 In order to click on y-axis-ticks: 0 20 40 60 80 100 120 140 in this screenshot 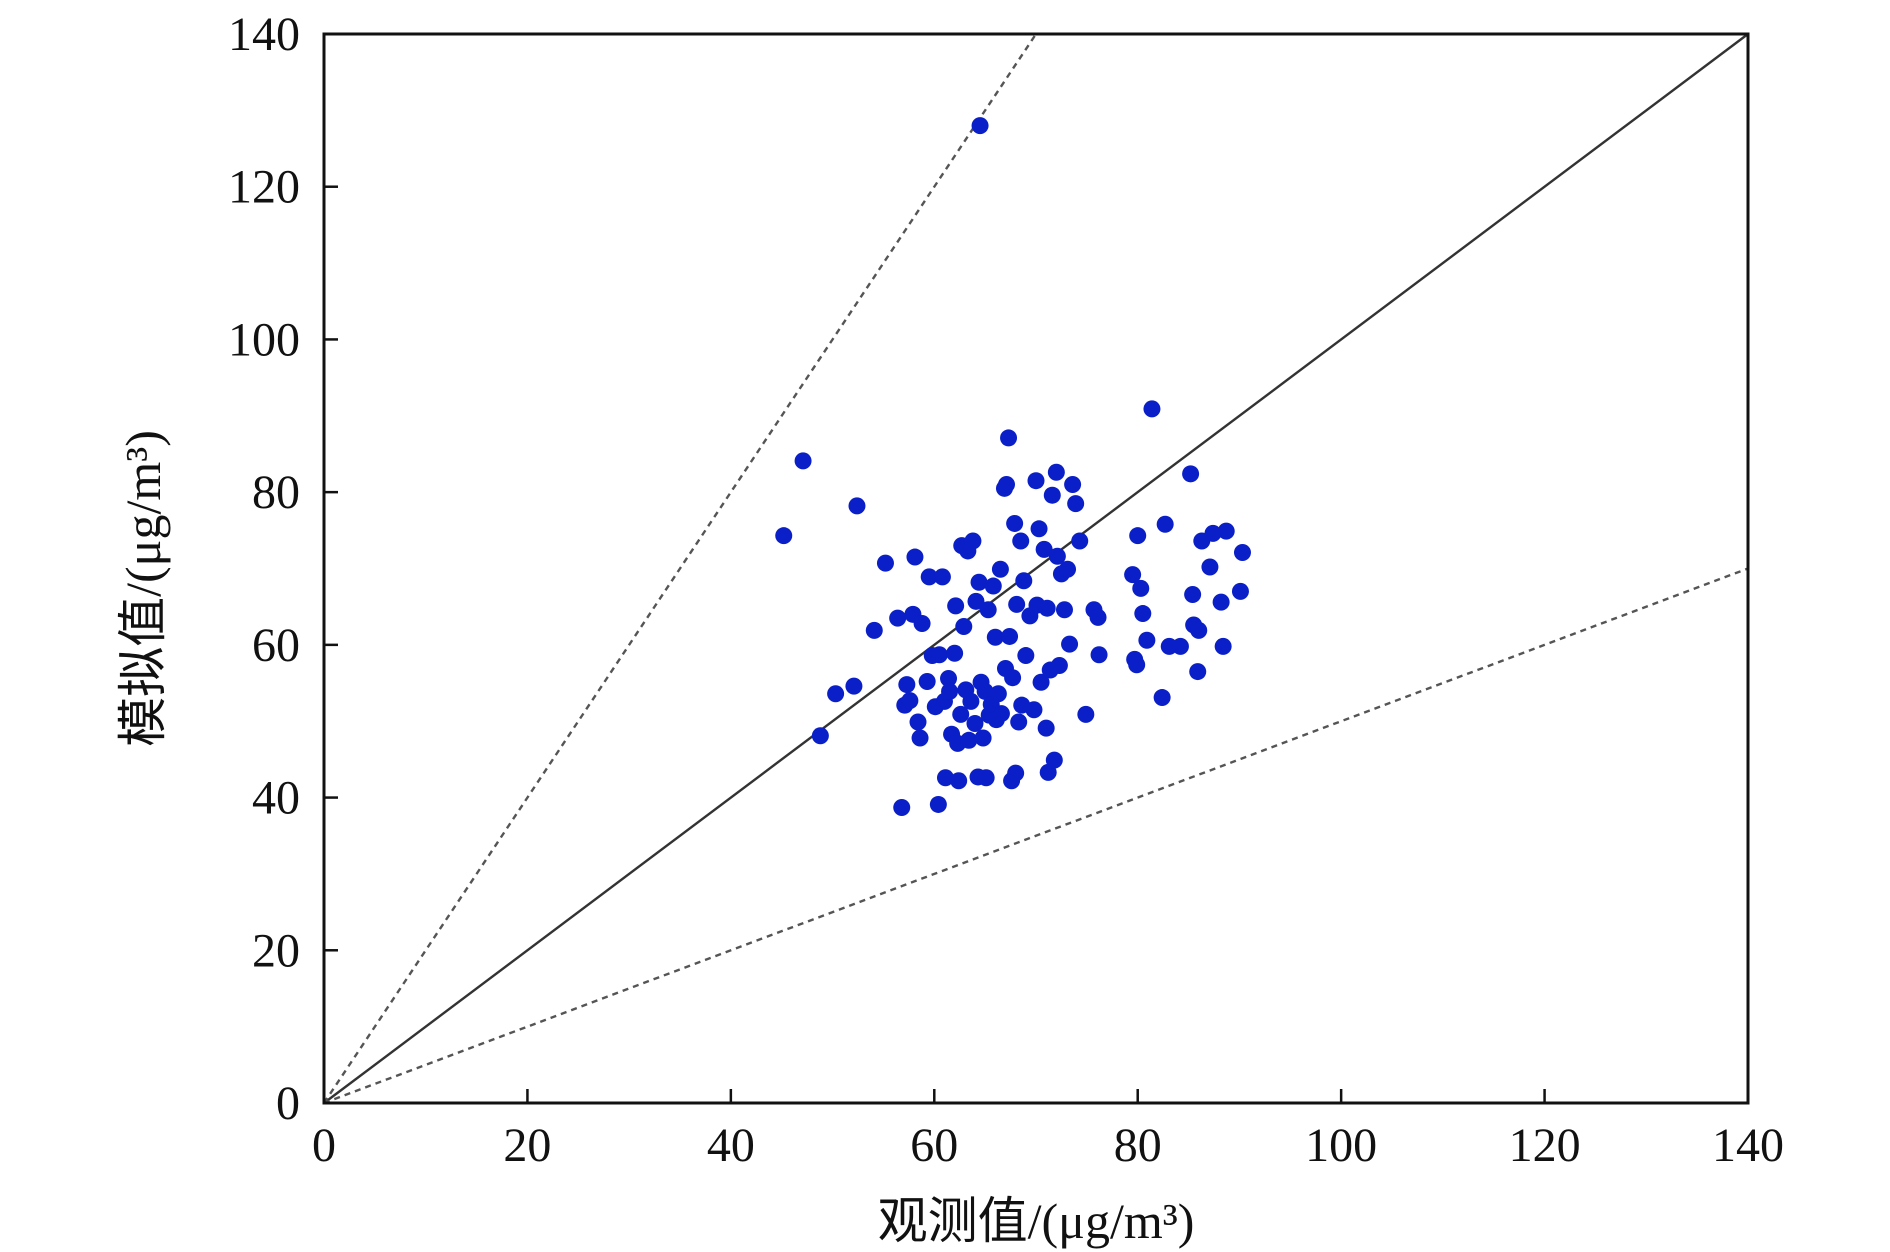, I will do `click(283, 569)`.